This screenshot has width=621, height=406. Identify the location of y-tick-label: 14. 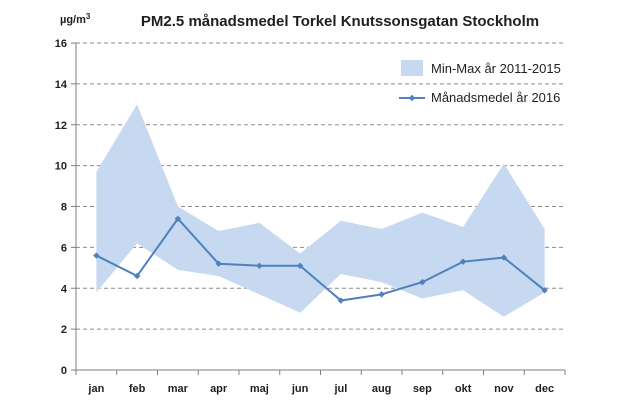
(61, 85).